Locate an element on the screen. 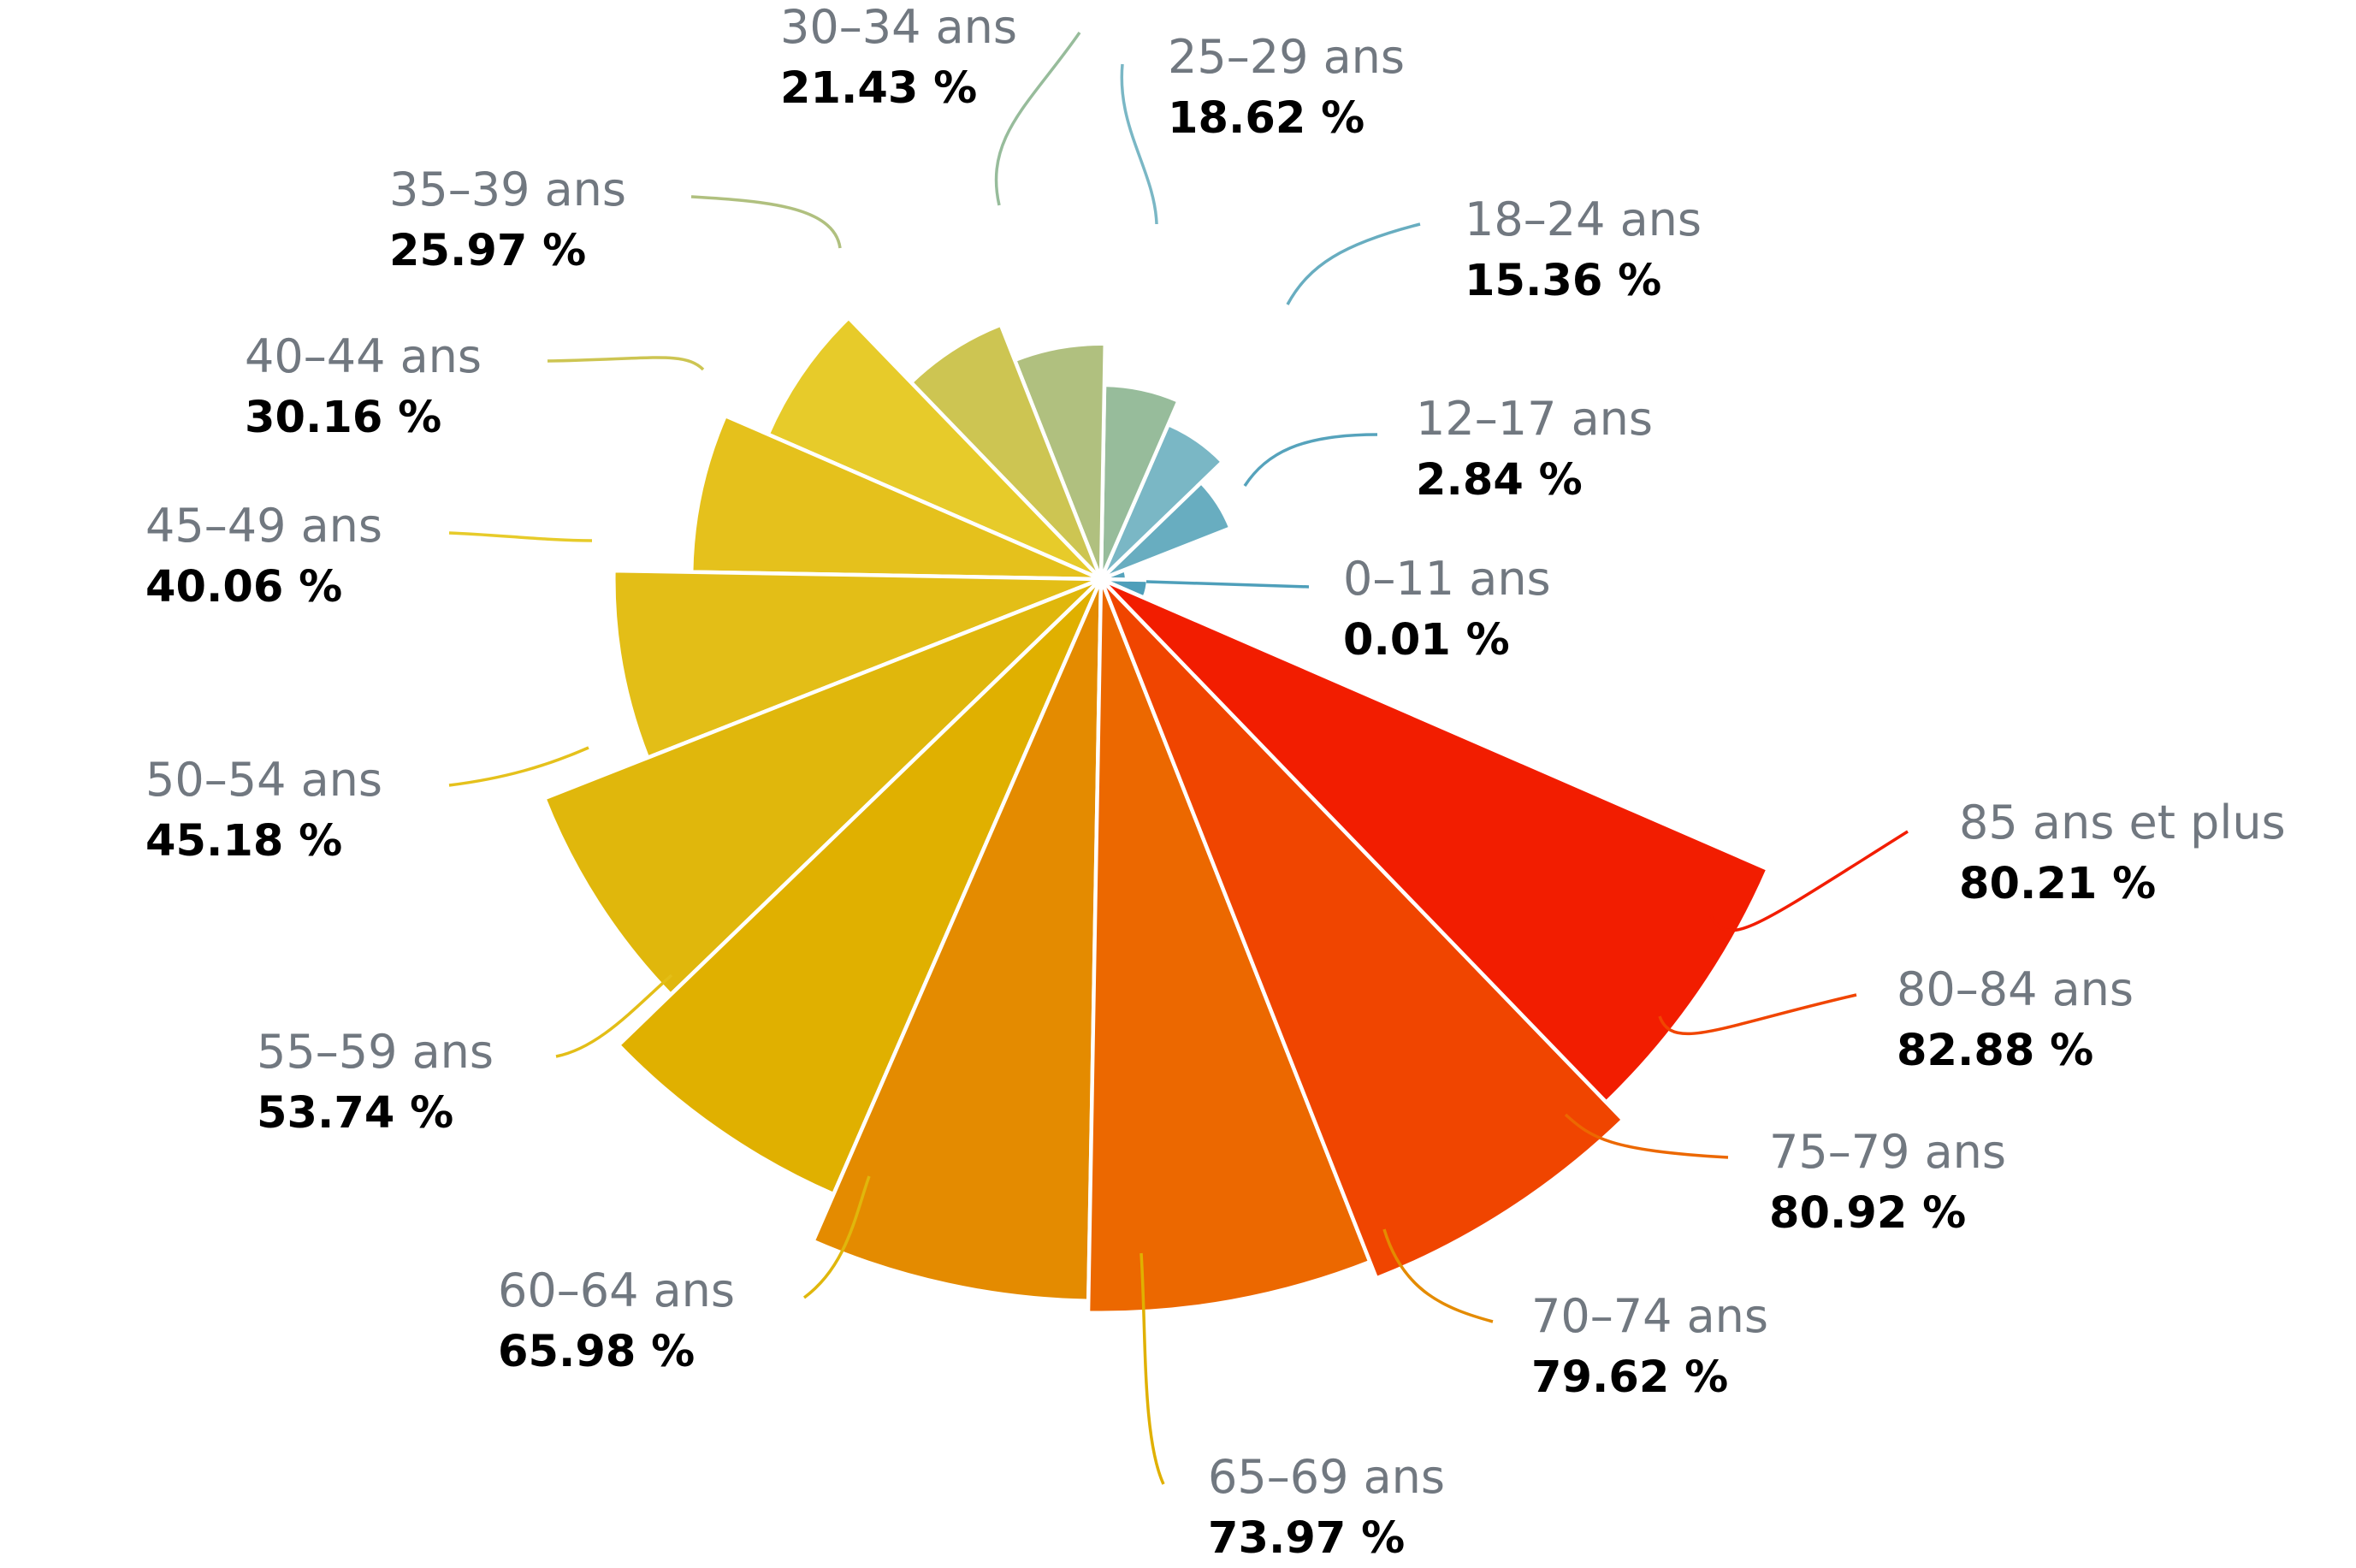  slice-value-label: 73.97 % is located at coordinates (1306, 1538).